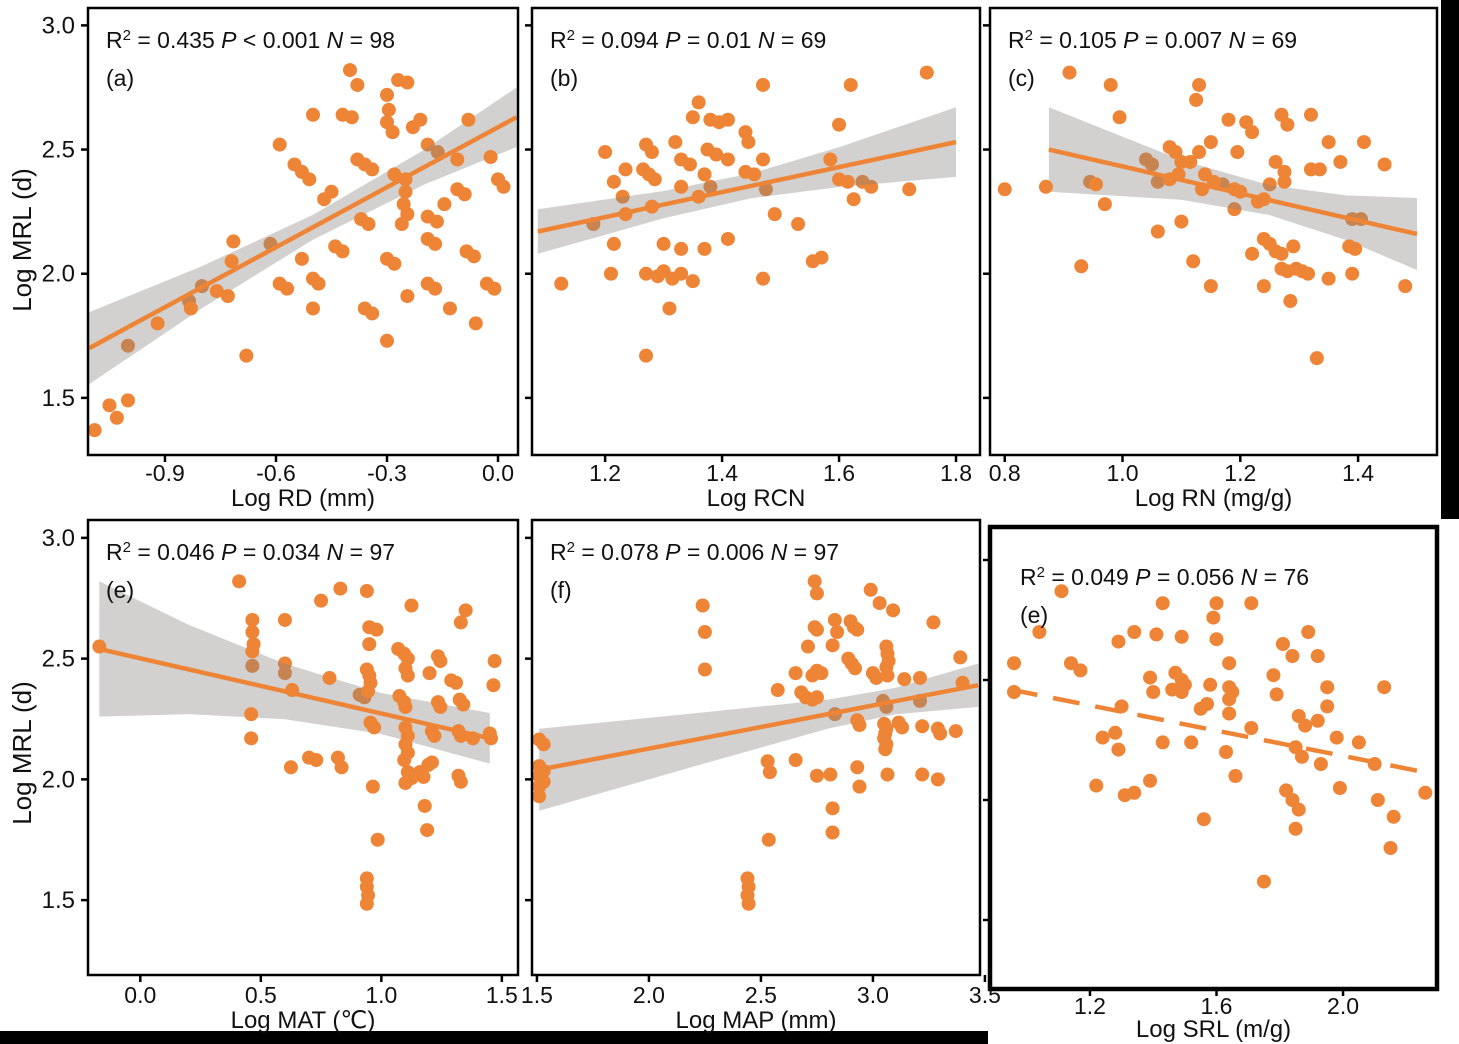 The height and width of the screenshot is (1044, 1459). Describe the element at coordinates (303, 250) in the screenshot. I see `panel-plot-area-a` at that location.